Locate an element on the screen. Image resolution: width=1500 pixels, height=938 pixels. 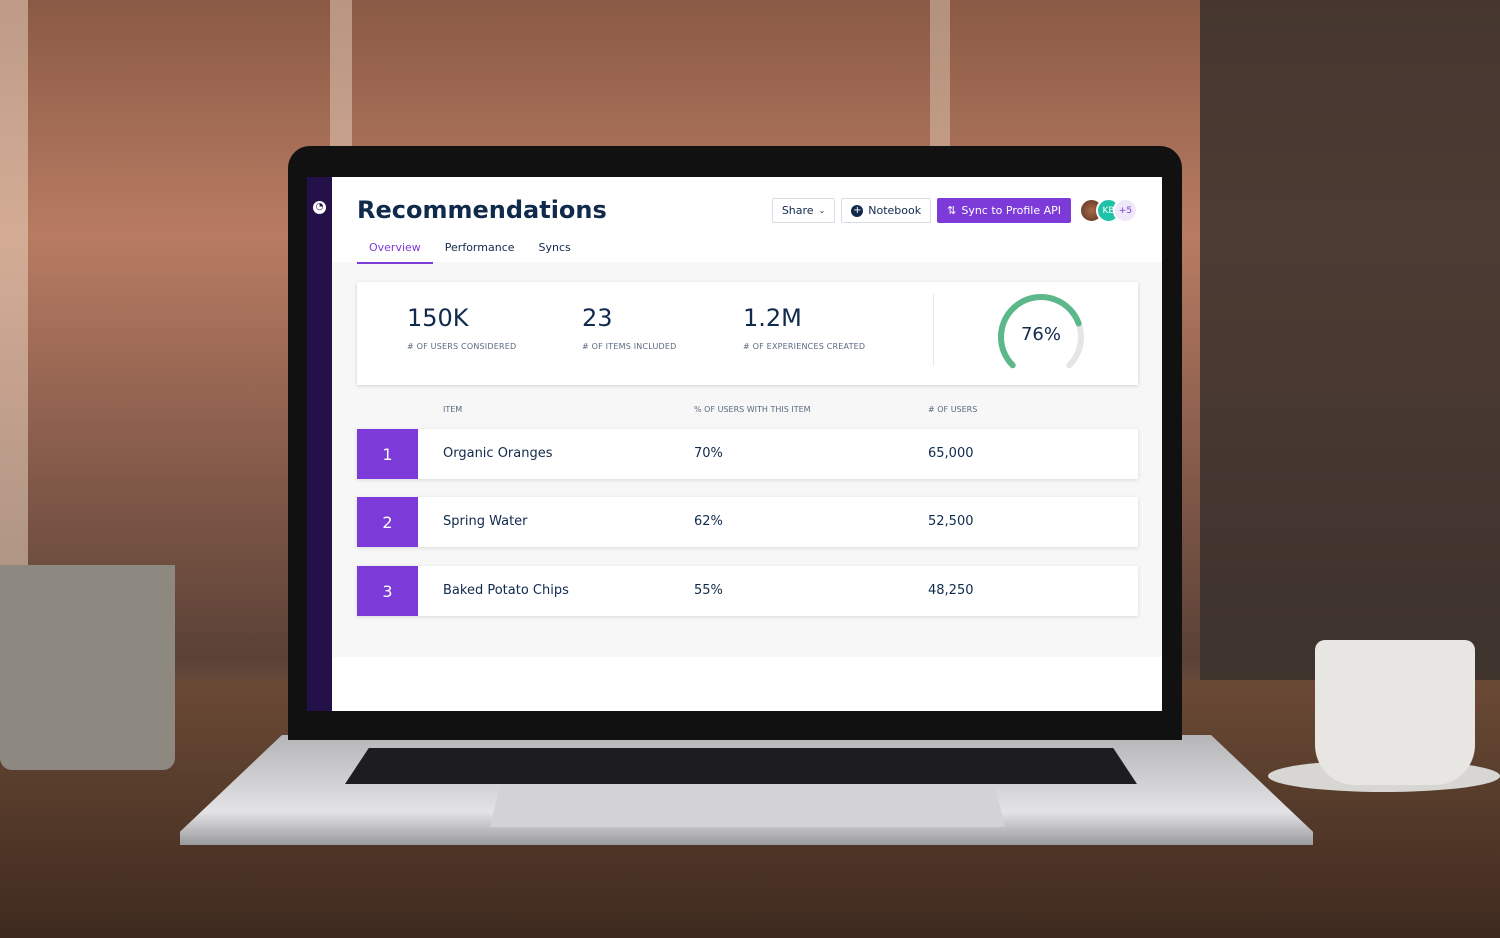
column-header-item: ITEM is located at coordinates (453, 409).